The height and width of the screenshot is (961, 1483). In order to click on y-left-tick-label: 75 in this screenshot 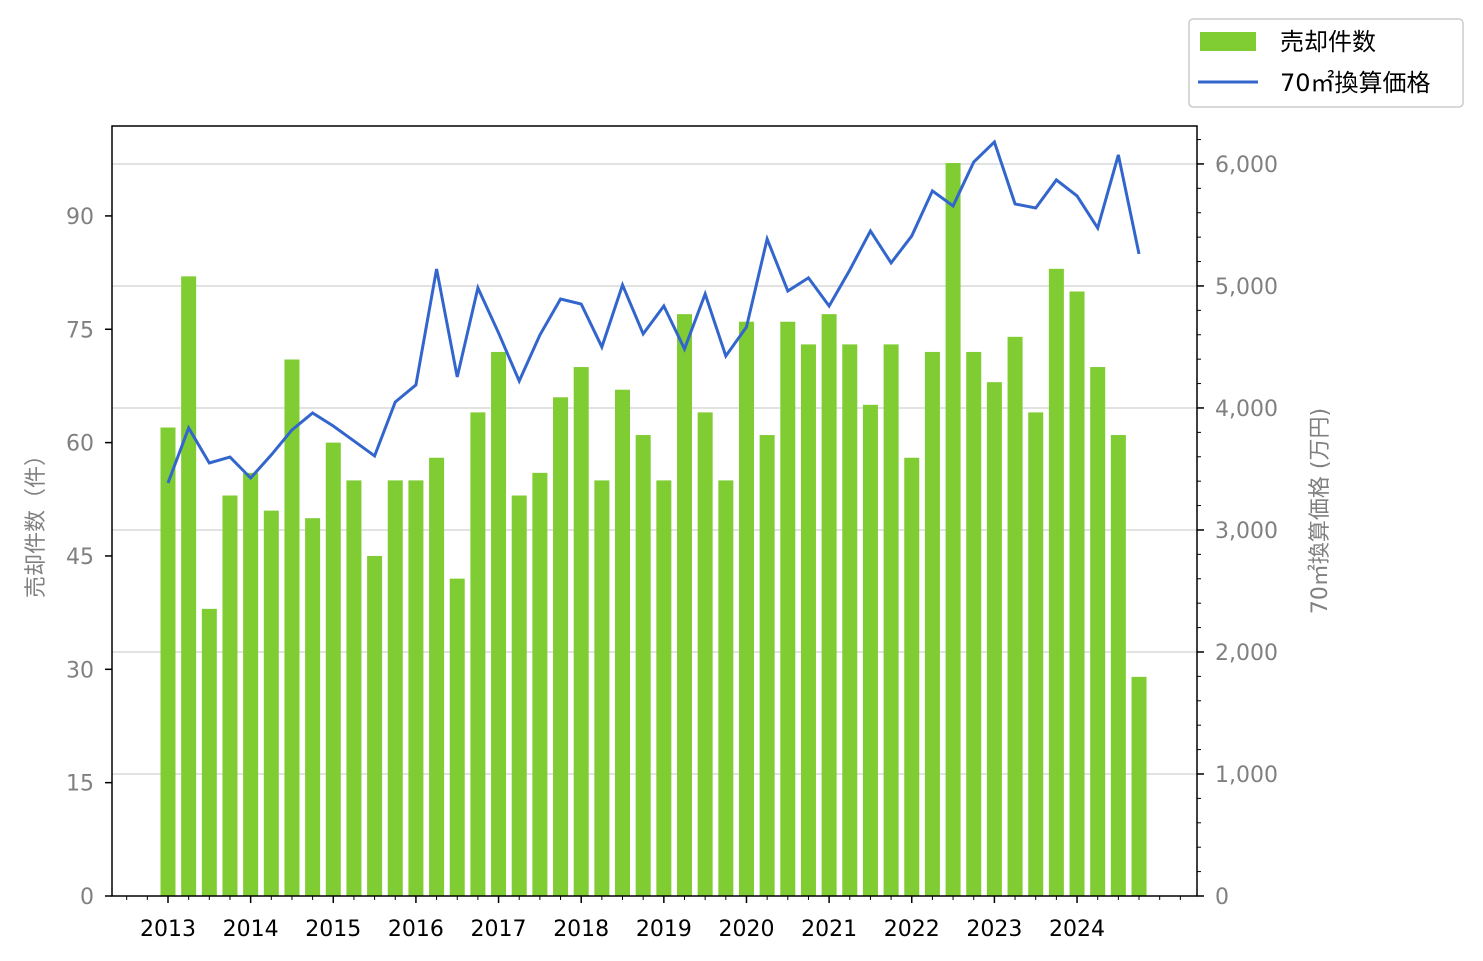, I will do `click(80, 330)`.